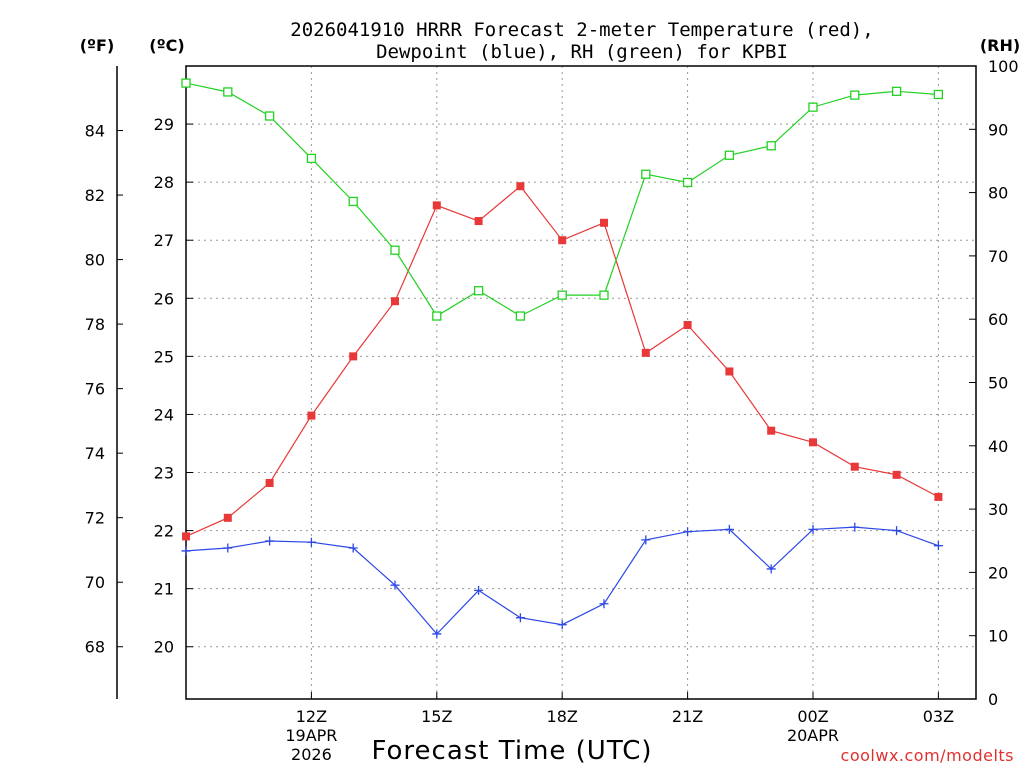 This screenshot has width=1024, height=768. Describe the element at coordinates (1000, 45) in the screenshot. I see `rh-unit-label: (RH)` at that location.